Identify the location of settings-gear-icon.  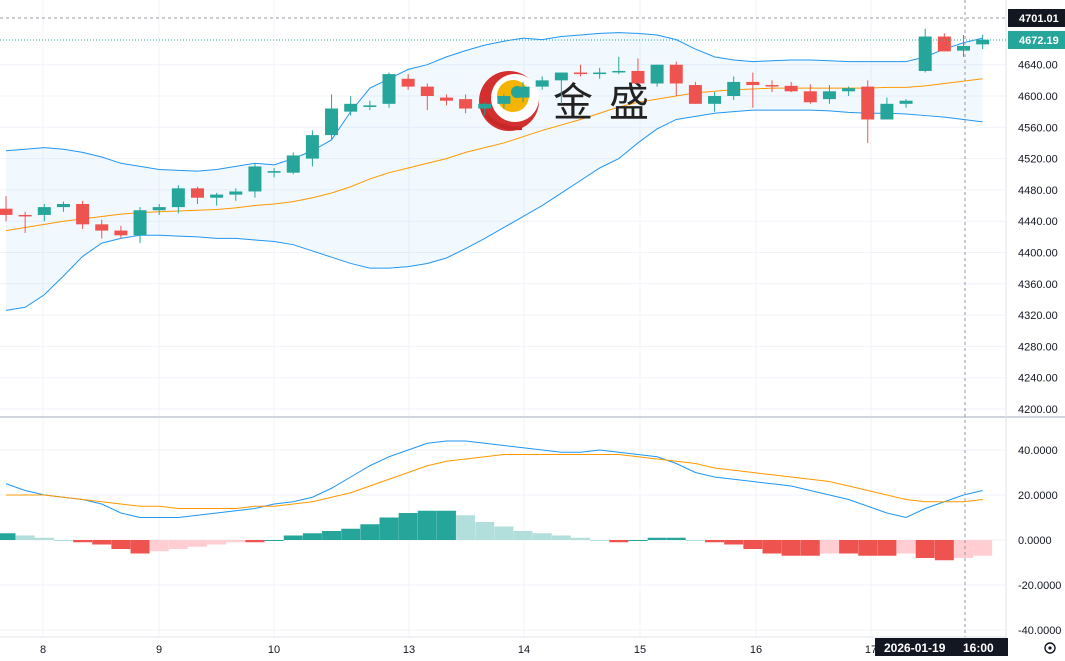
(1050, 648).